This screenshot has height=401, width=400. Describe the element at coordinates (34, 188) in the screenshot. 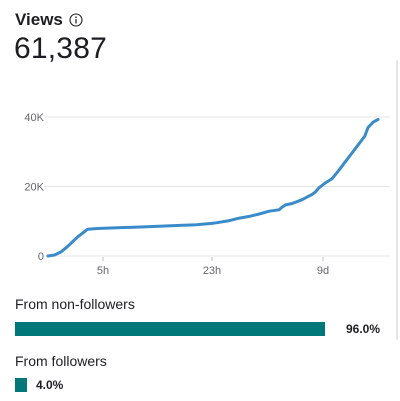

I see `y-tick-label: 20K` at that location.